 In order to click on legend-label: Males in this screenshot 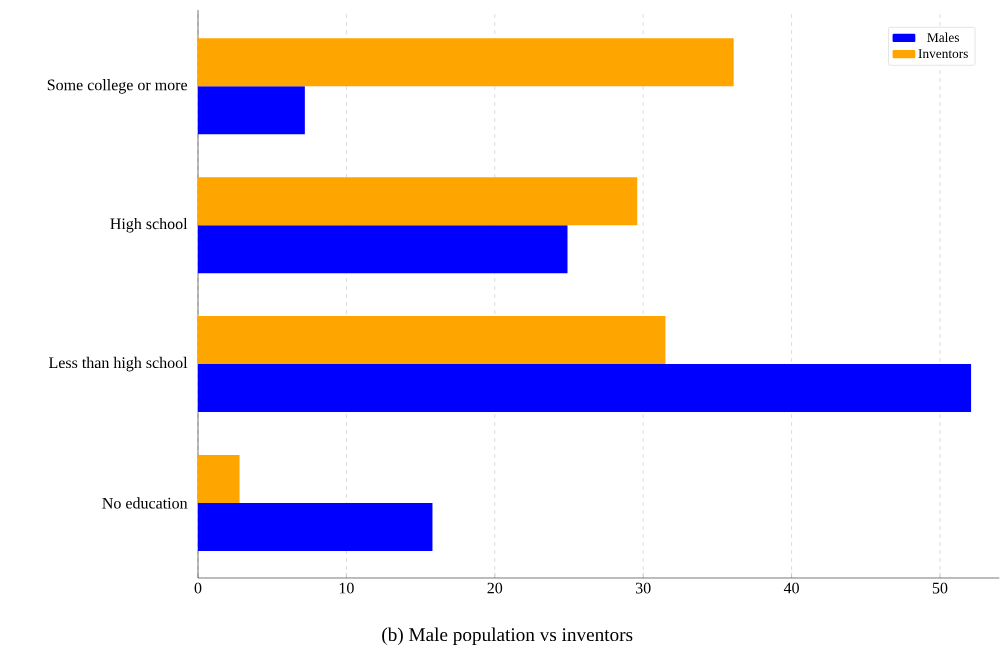, I will do `click(943, 37)`.